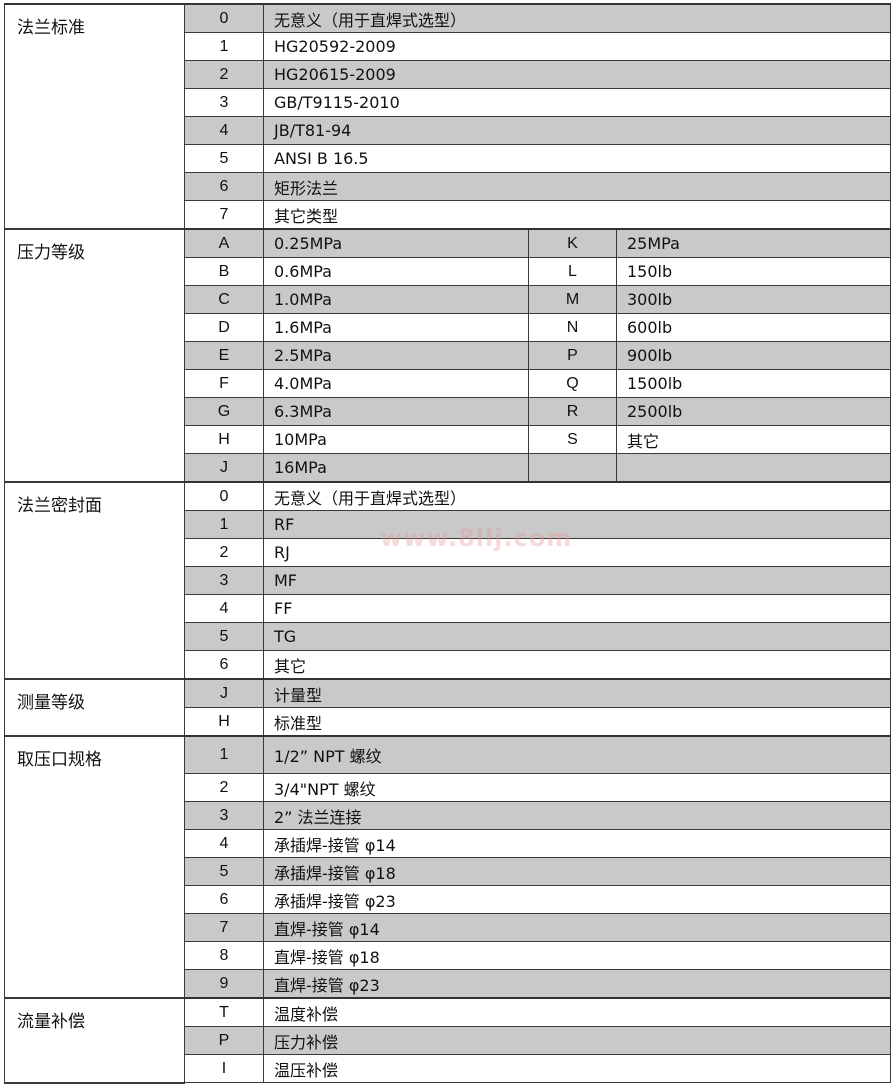 This screenshot has width=893, height=1084. Describe the element at coordinates (753, 383) in the screenshot. I see `option-value: 1500lb` at that location.